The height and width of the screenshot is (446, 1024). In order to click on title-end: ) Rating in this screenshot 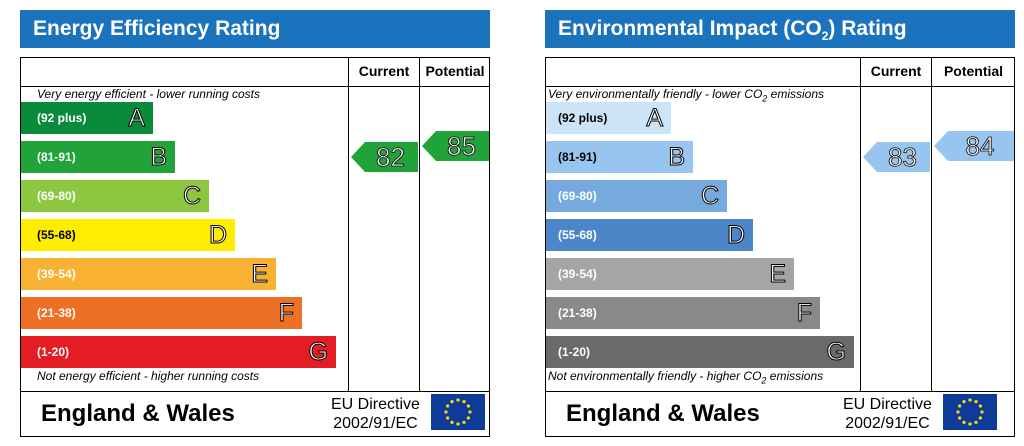, I will do `click(867, 28)`.